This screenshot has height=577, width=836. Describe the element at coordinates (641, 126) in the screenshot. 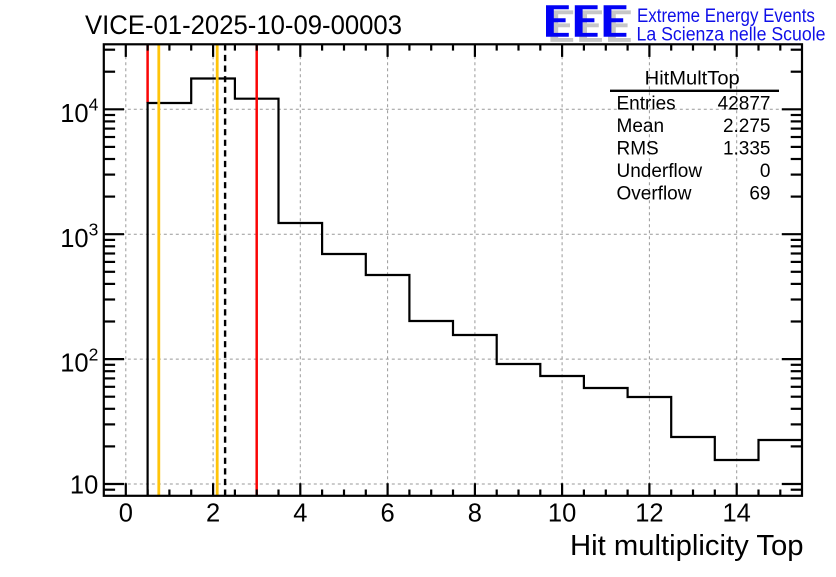

I see `svg-text: Mean` at that location.